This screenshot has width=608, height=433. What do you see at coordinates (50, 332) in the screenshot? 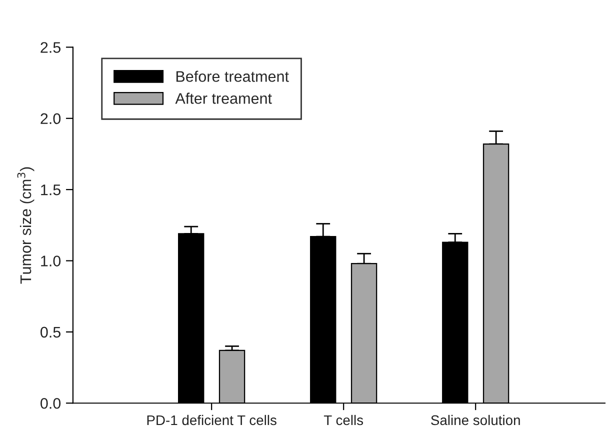
I see `y-tick-label: 0.5` at bounding box center [50, 332].